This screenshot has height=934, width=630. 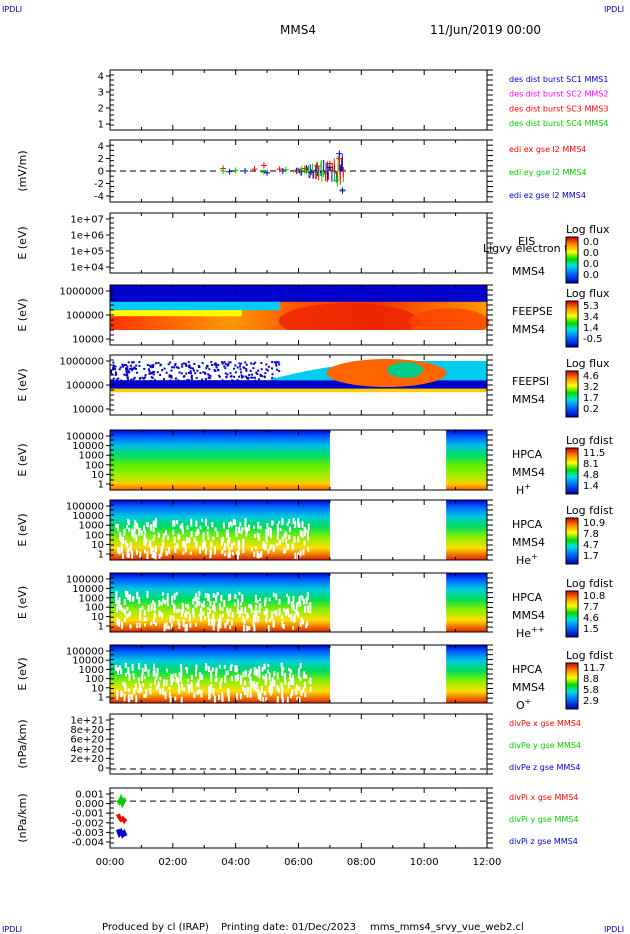 I want to click on spectrogram-band, so click(x=195, y=306).